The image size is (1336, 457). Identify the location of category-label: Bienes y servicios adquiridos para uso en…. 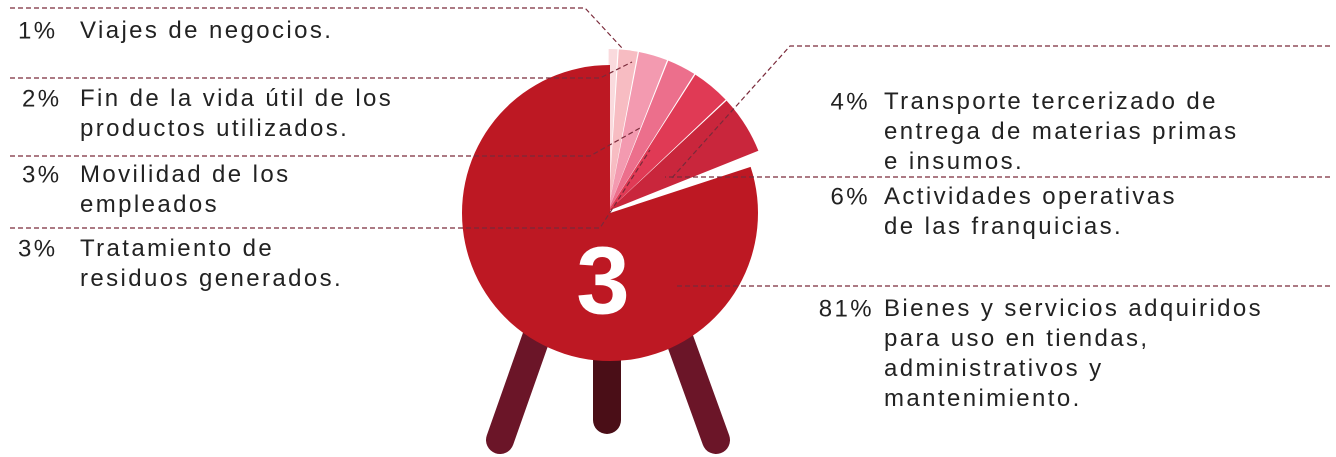
(1073, 353).